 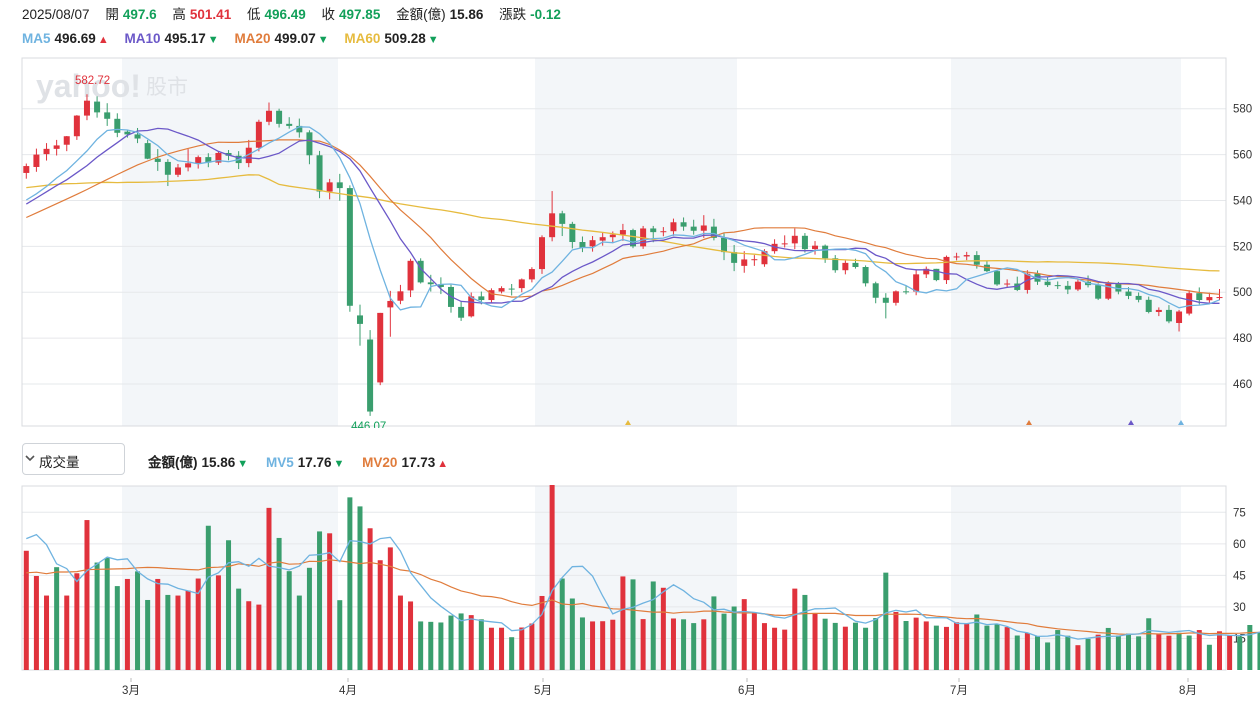 What do you see at coordinates (142, 38) in the screenshot?
I see `ma10-label: MA10` at bounding box center [142, 38].